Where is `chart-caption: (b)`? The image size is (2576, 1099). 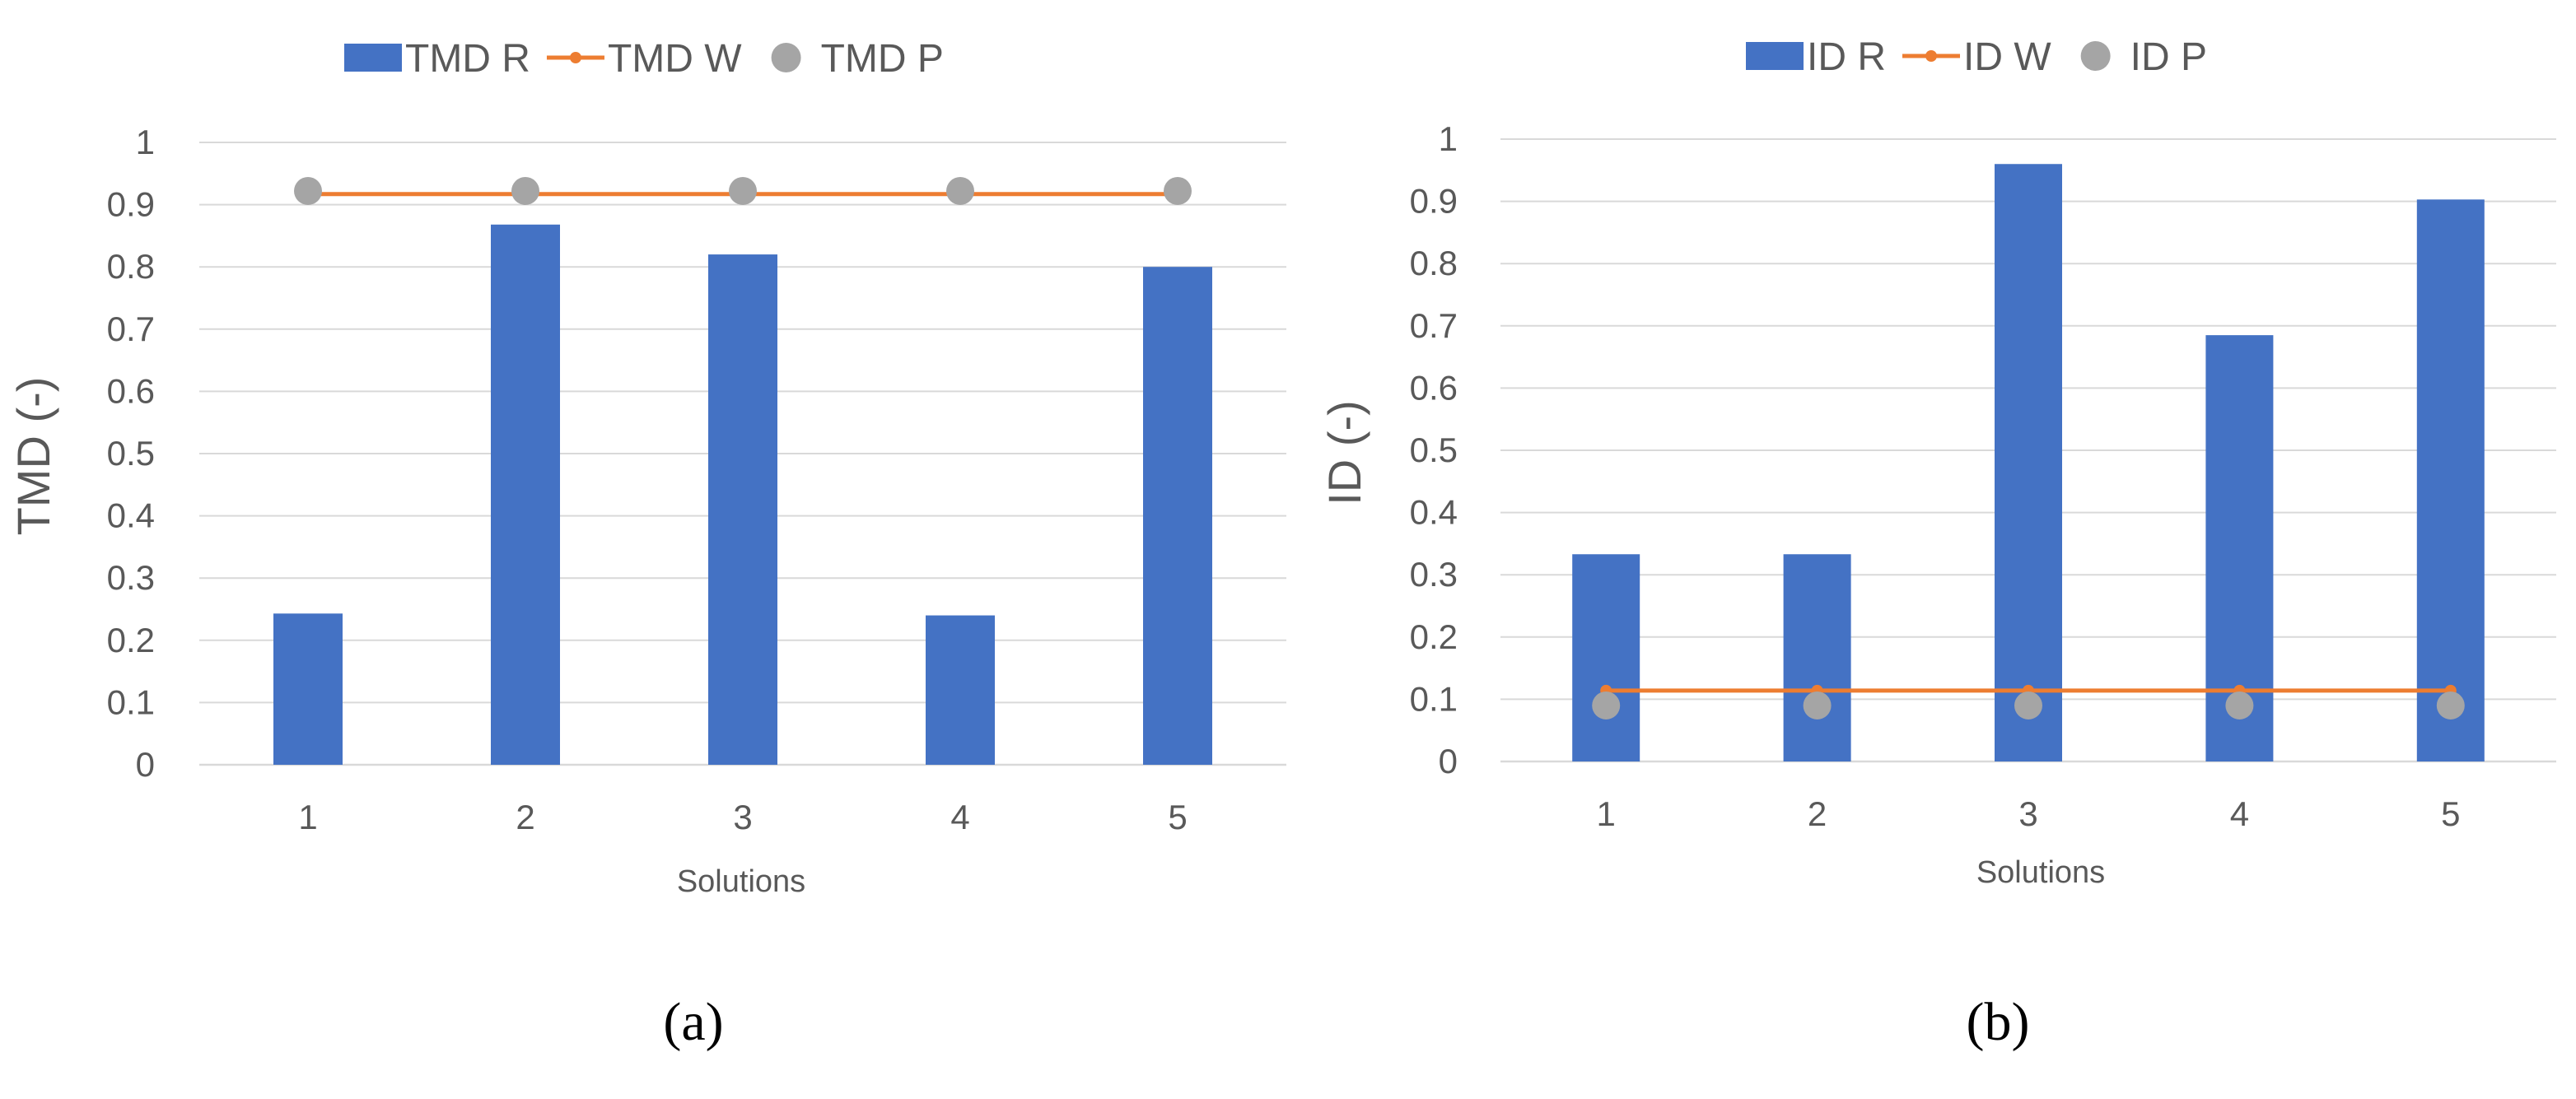
chart-caption: (b) is located at coordinates (1998, 1022).